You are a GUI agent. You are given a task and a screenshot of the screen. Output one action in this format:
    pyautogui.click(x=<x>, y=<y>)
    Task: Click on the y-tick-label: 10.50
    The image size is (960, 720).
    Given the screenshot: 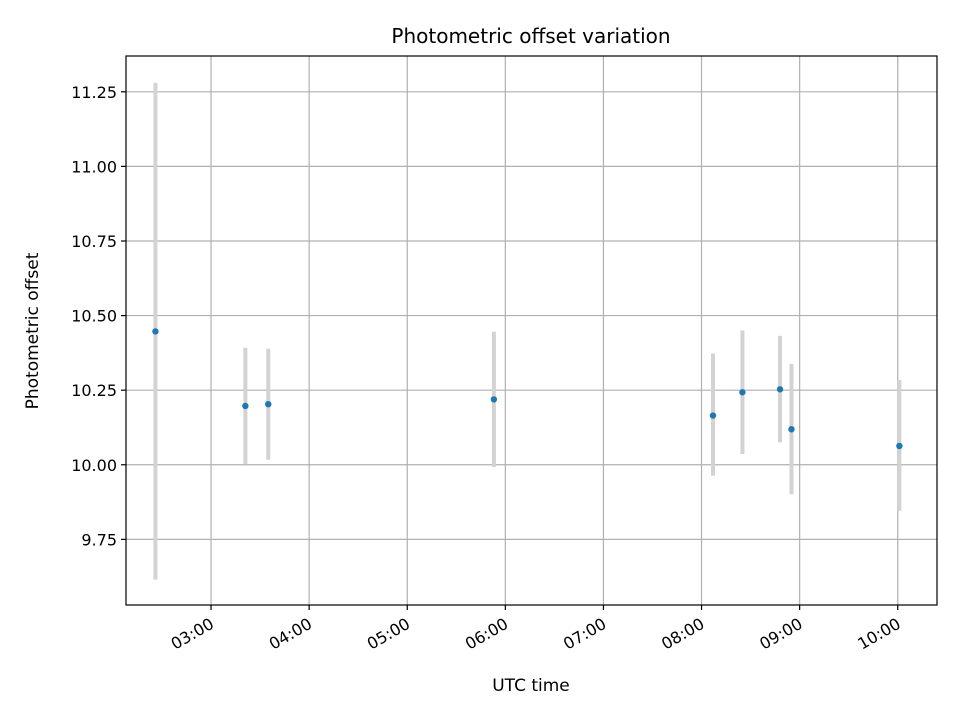 What is the action you would take?
    pyautogui.click(x=94, y=316)
    